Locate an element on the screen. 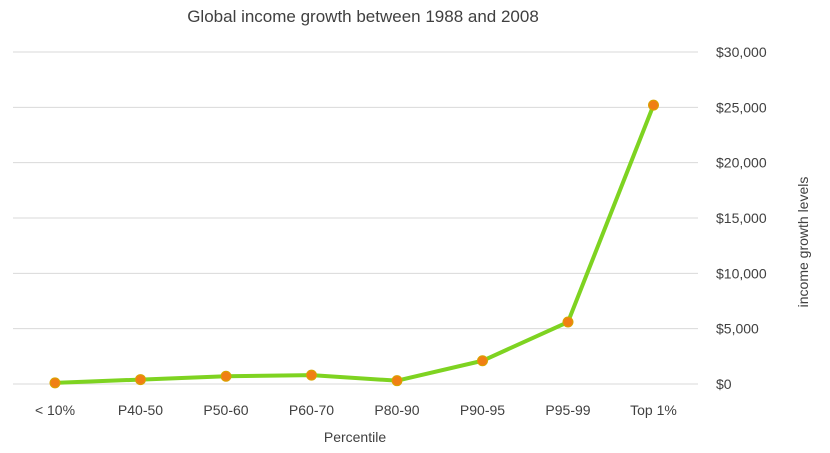 The image size is (830, 453). x-tick-label: P80-90 is located at coordinates (396, 410).